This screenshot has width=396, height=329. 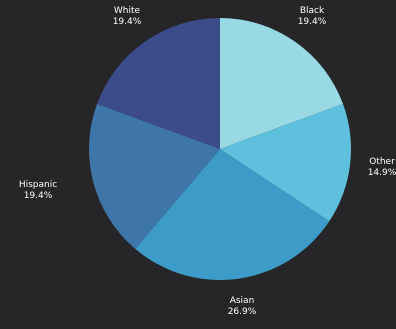 What do you see at coordinates (38, 185) in the screenshot?
I see `slice-label-hispanic: Hispanic` at bounding box center [38, 185].